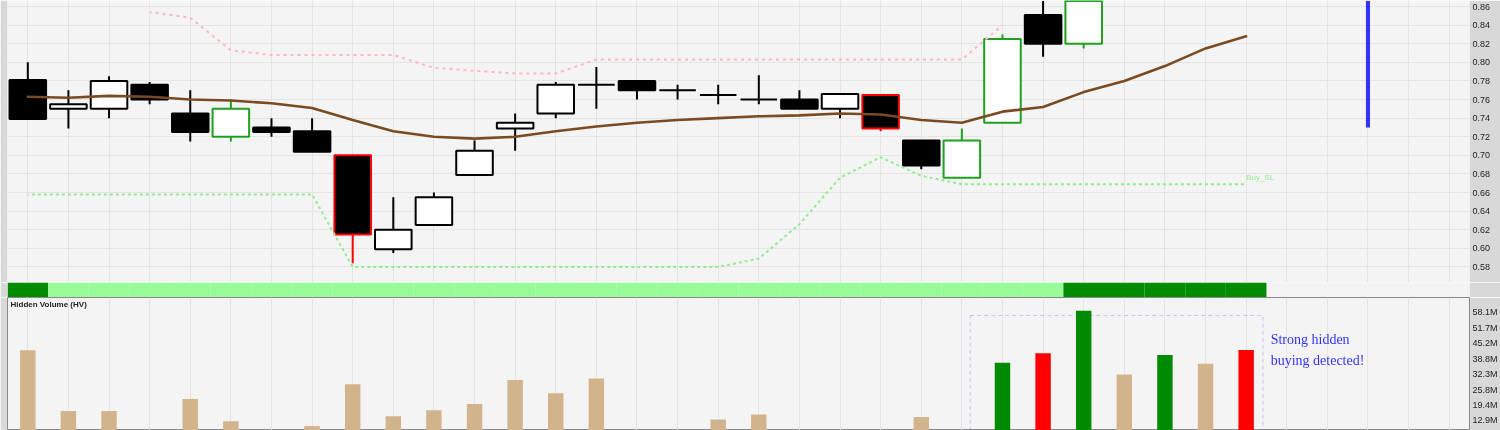 Image resolution: width=1500 pixels, height=430 pixels. Describe the element at coordinates (1481, 62) in the screenshot. I see `y-tick-label: 0.80` at that location.